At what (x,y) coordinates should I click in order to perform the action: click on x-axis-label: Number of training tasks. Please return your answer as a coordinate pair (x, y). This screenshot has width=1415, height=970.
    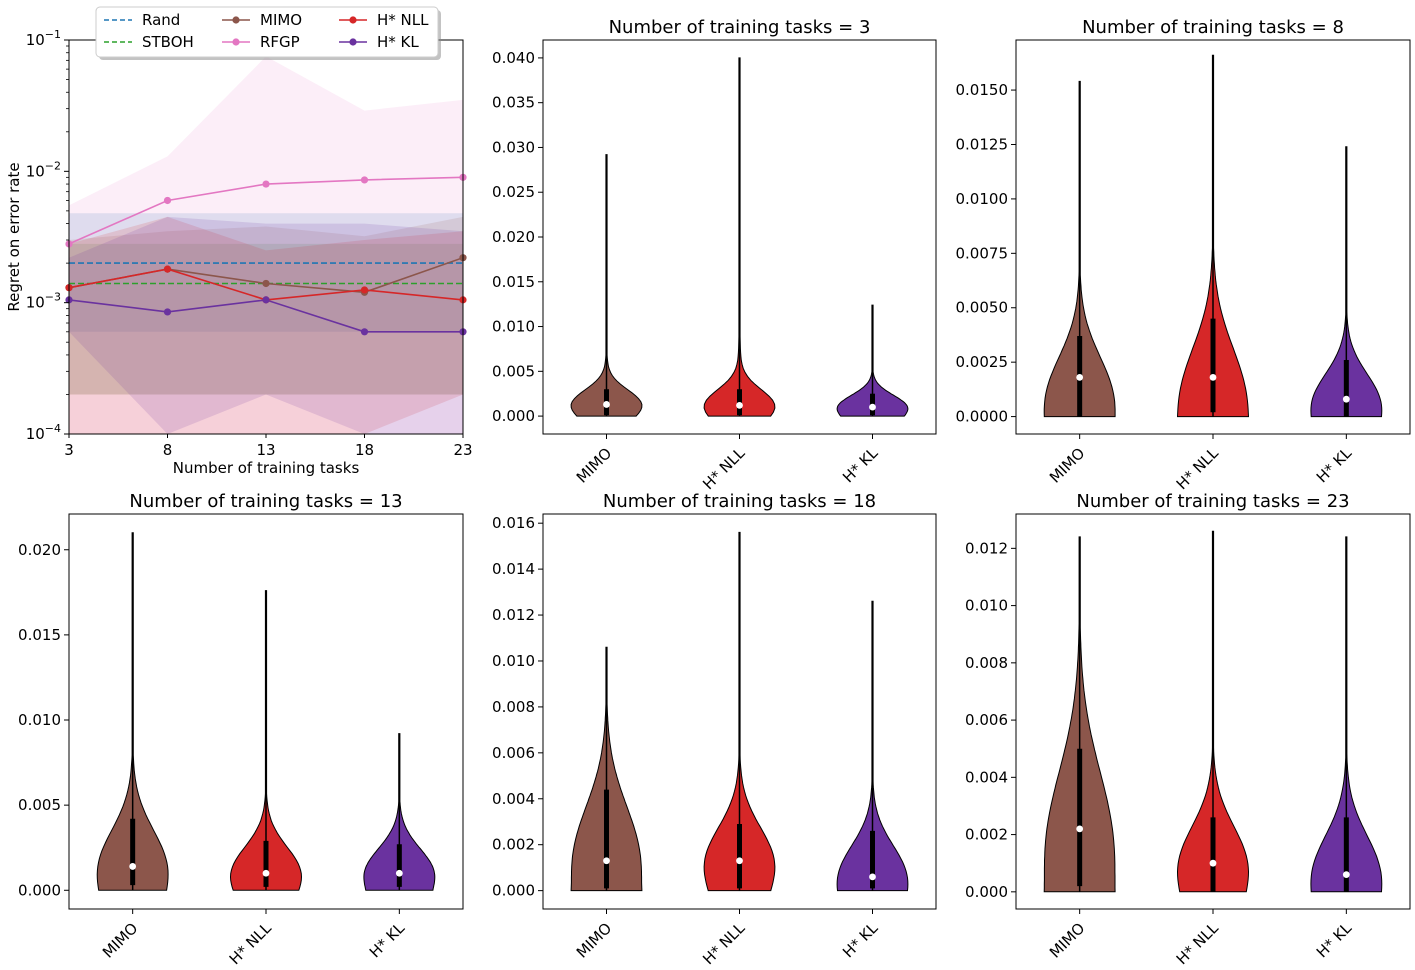
    Looking at the image, I should click on (266, 468).